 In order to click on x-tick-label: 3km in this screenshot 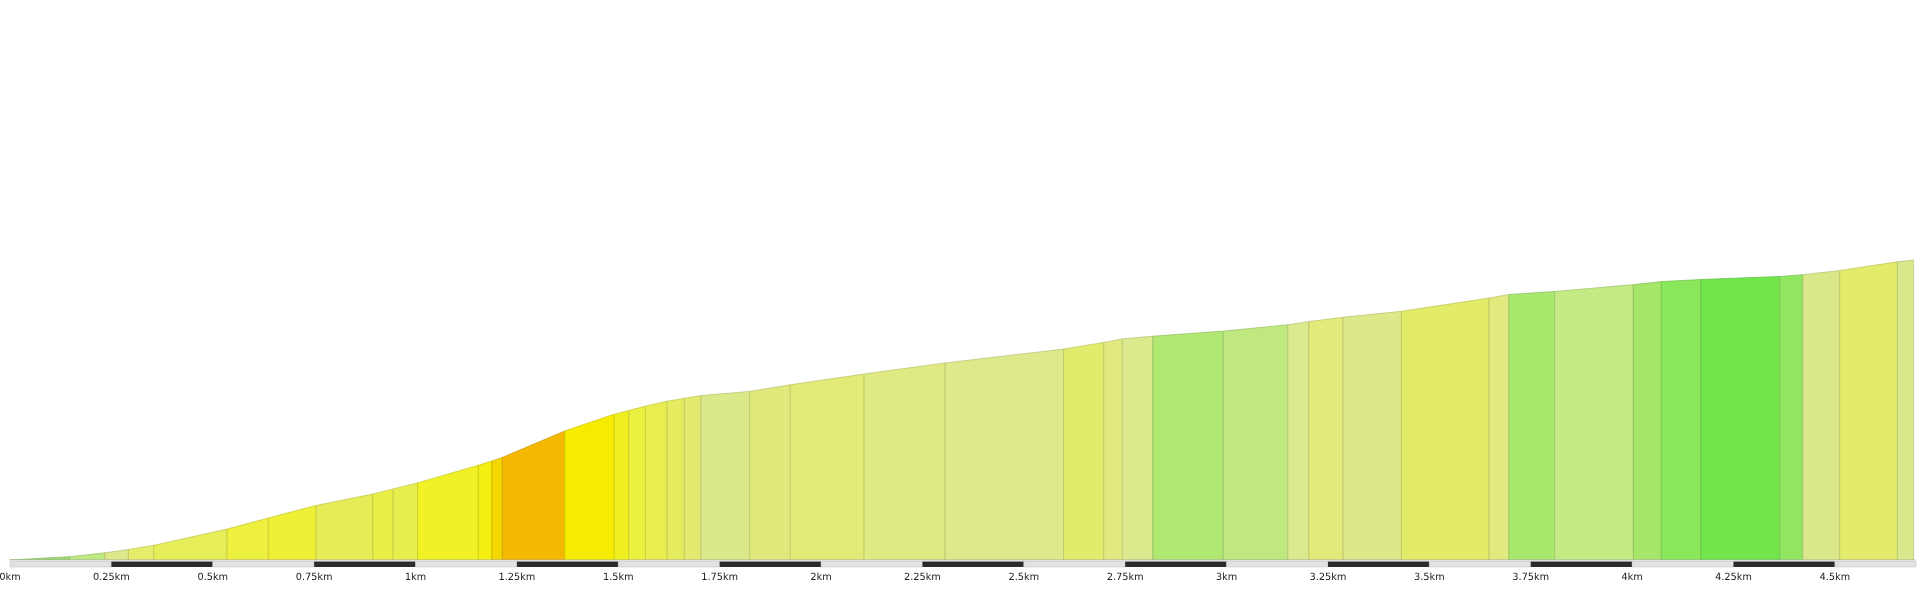, I will do `click(1226, 576)`.